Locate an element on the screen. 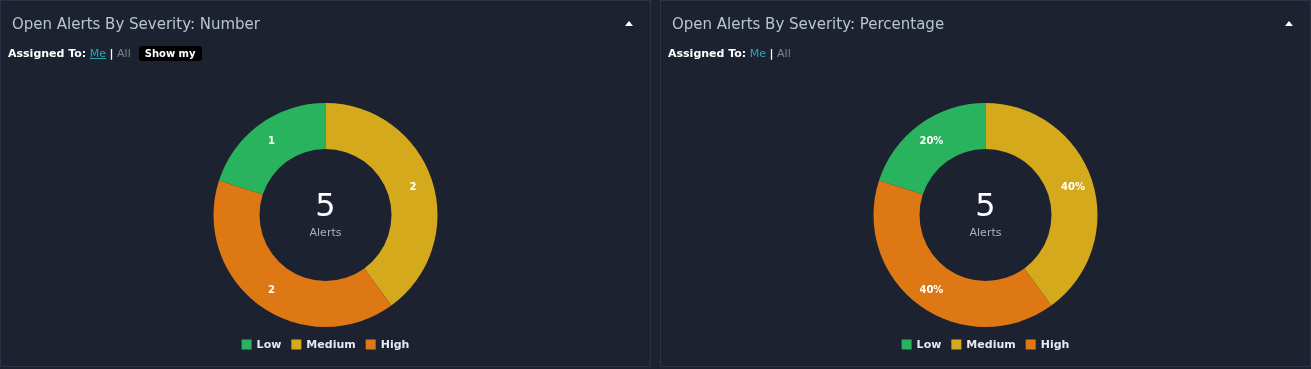 This screenshot has width=1311, height=369. data-label: 1 is located at coordinates (271, 141).